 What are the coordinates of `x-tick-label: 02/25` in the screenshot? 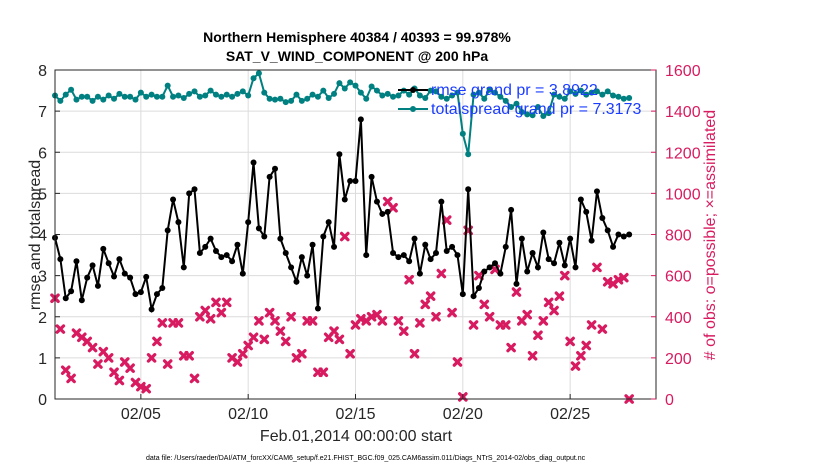 It's located at (570, 414).